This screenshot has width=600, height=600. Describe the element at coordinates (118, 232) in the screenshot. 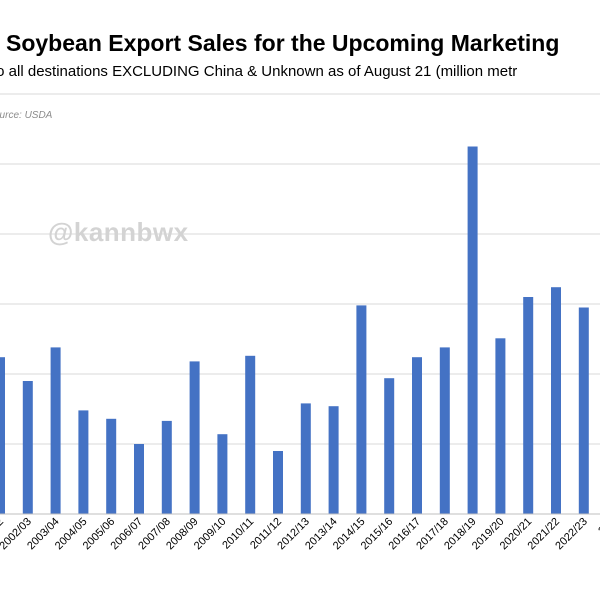

I see `watermark: @kannbwx` at that location.